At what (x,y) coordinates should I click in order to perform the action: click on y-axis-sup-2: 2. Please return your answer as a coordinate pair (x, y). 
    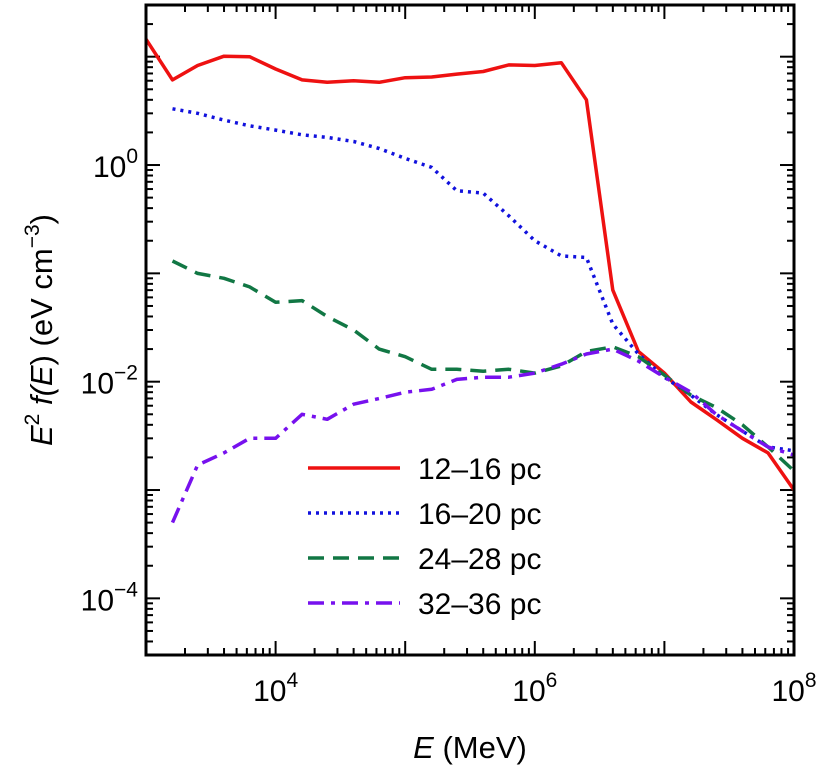
    Looking at the image, I should click on (32, 420).